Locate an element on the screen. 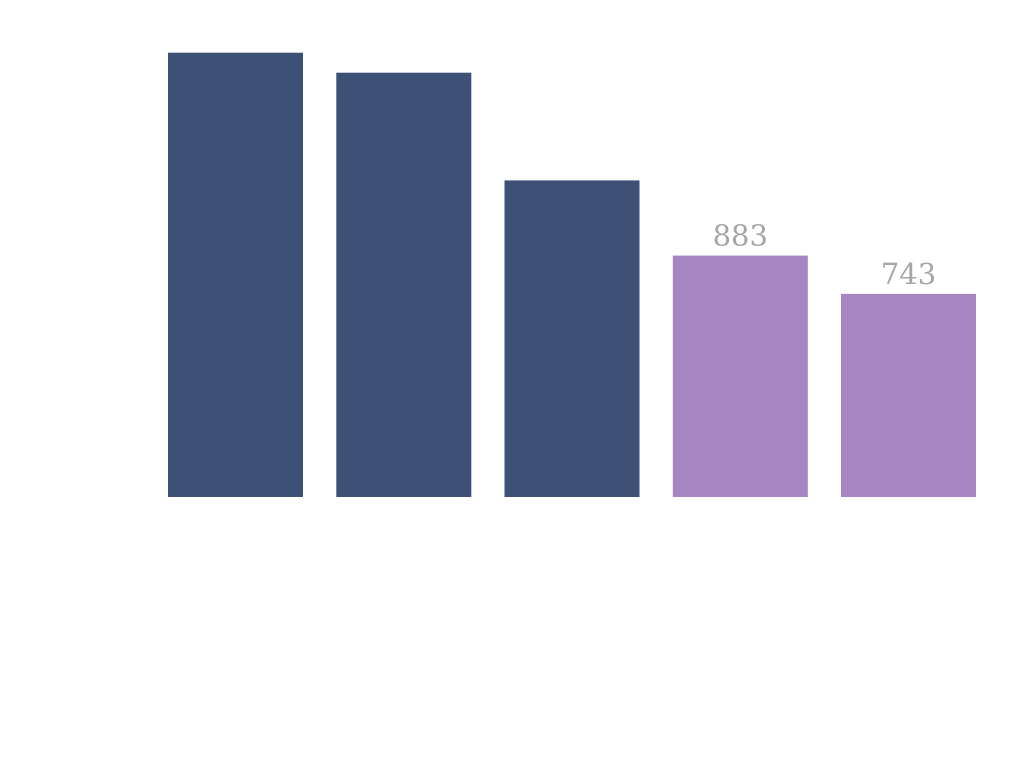  bar-5-value-label: 743 is located at coordinates (908, 274).